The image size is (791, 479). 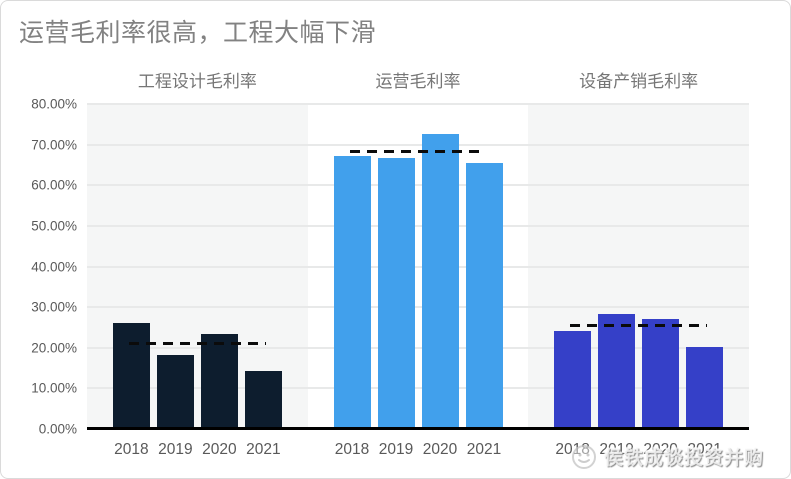 What do you see at coordinates (57, 429) in the screenshot?
I see `y-axis-tick-label: 0.00%` at bounding box center [57, 429].